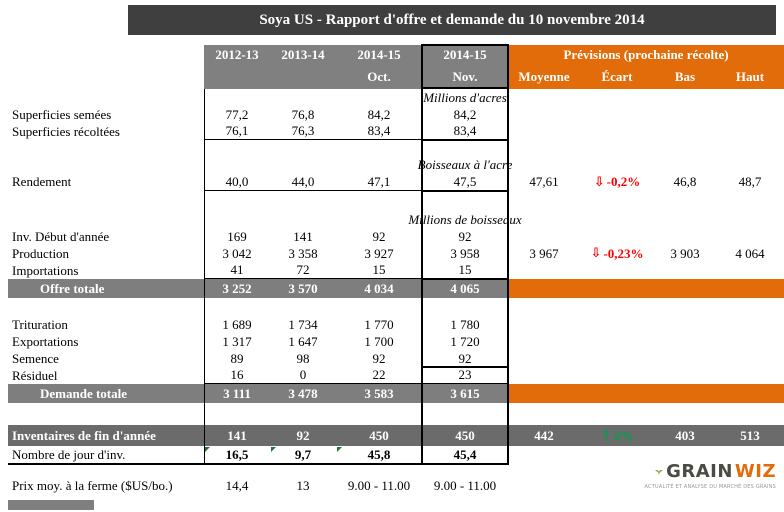 This screenshot has height=512, width=784. I want to click on sprout-icon, so click(659, 472).